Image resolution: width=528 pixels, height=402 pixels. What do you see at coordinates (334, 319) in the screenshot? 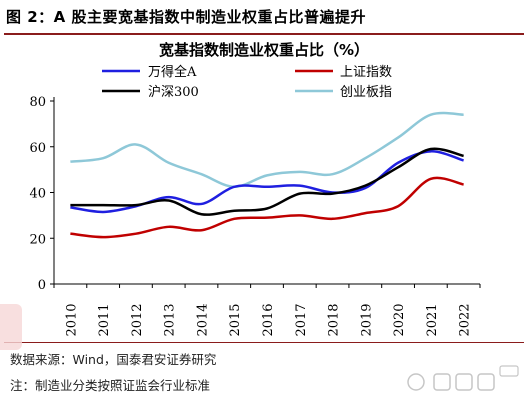
I see `x-tick-label-2018: 2018` at bounding box center [334, 319].